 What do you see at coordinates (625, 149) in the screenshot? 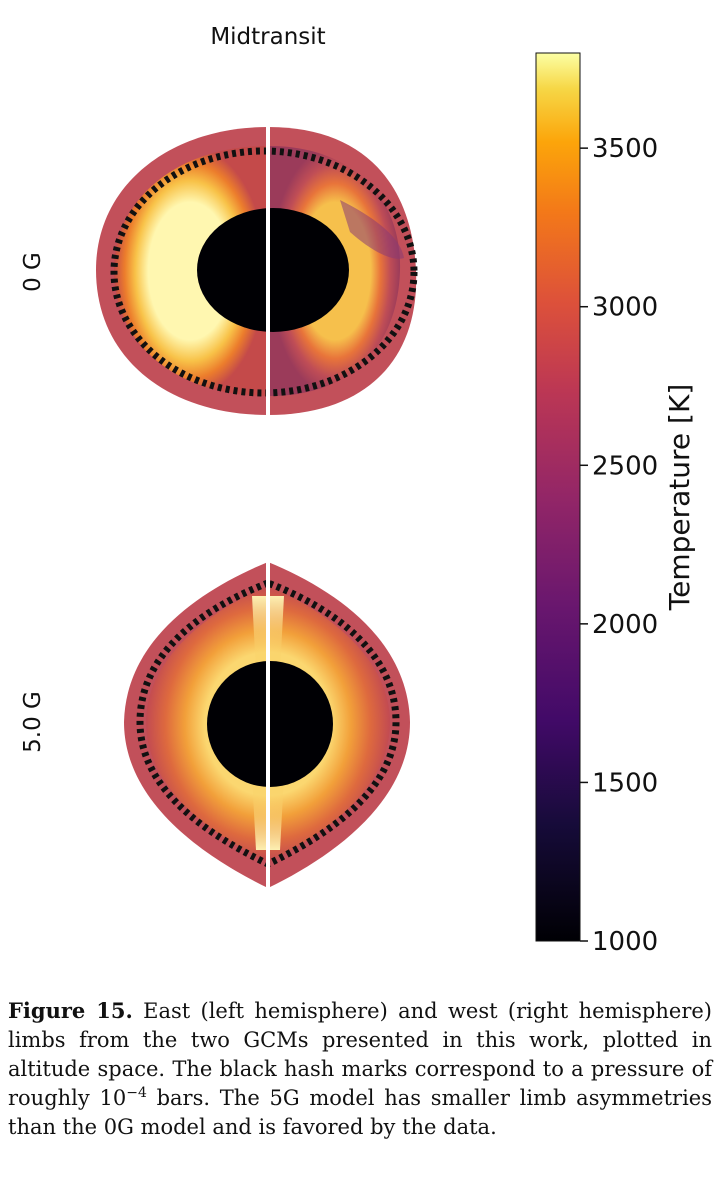
I see `colorbar-tick-label-3500: 3500` at bounding box center [625, 149].